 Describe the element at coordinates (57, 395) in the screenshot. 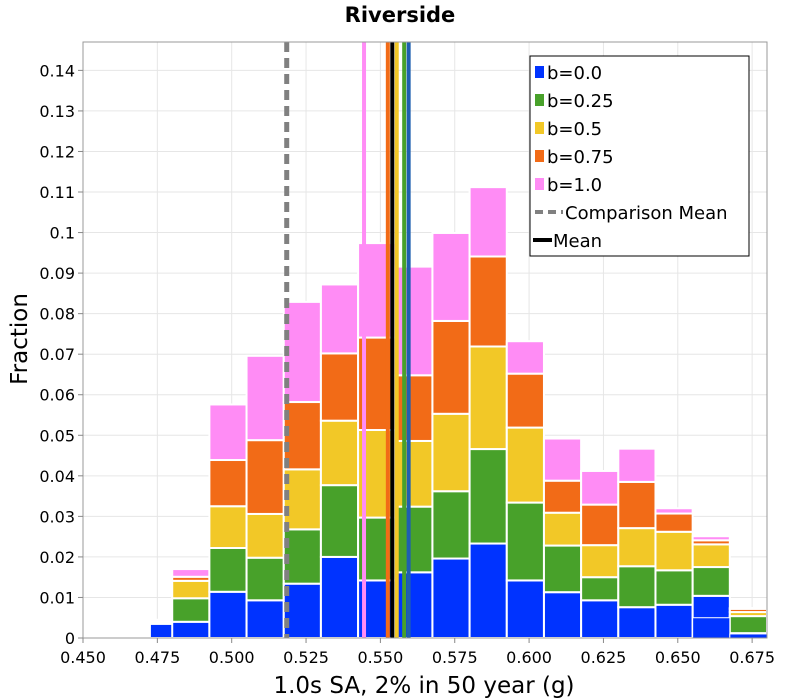

I see `y-tick-label-6: 0.06` at that location.